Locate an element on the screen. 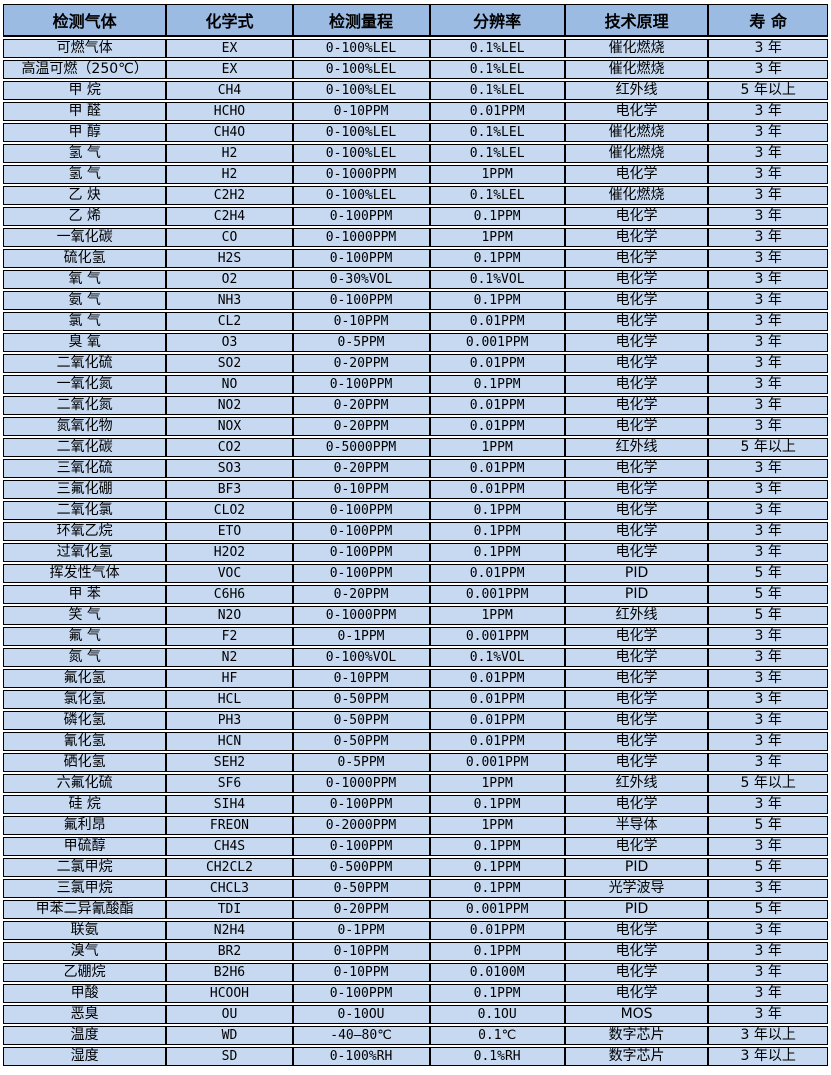 Image resolution: width=831 pixels, height=1075 pixels. cell-gas: 氯 气 is located at coordinates (85, 321).